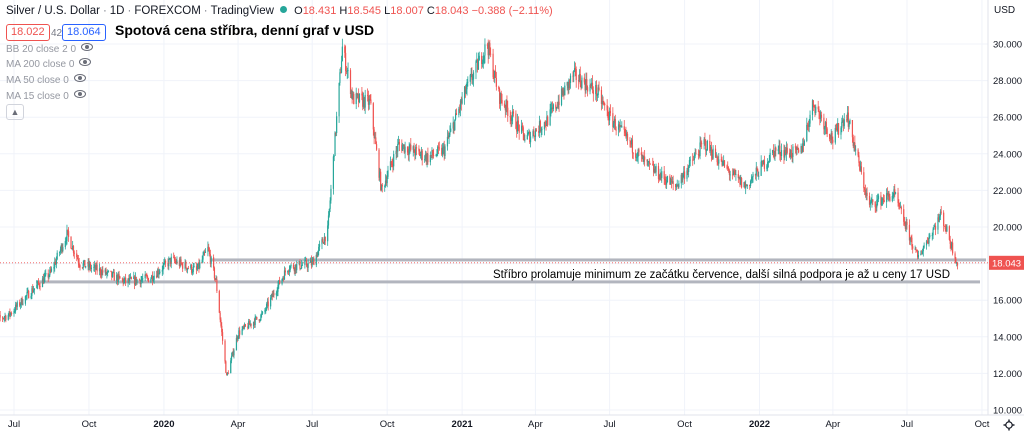 This screenshot has width=1024, height=435. Describe the element at coordinates (84, 32) in the screenshot. I see `buy-price-button: 18.064` at that location.